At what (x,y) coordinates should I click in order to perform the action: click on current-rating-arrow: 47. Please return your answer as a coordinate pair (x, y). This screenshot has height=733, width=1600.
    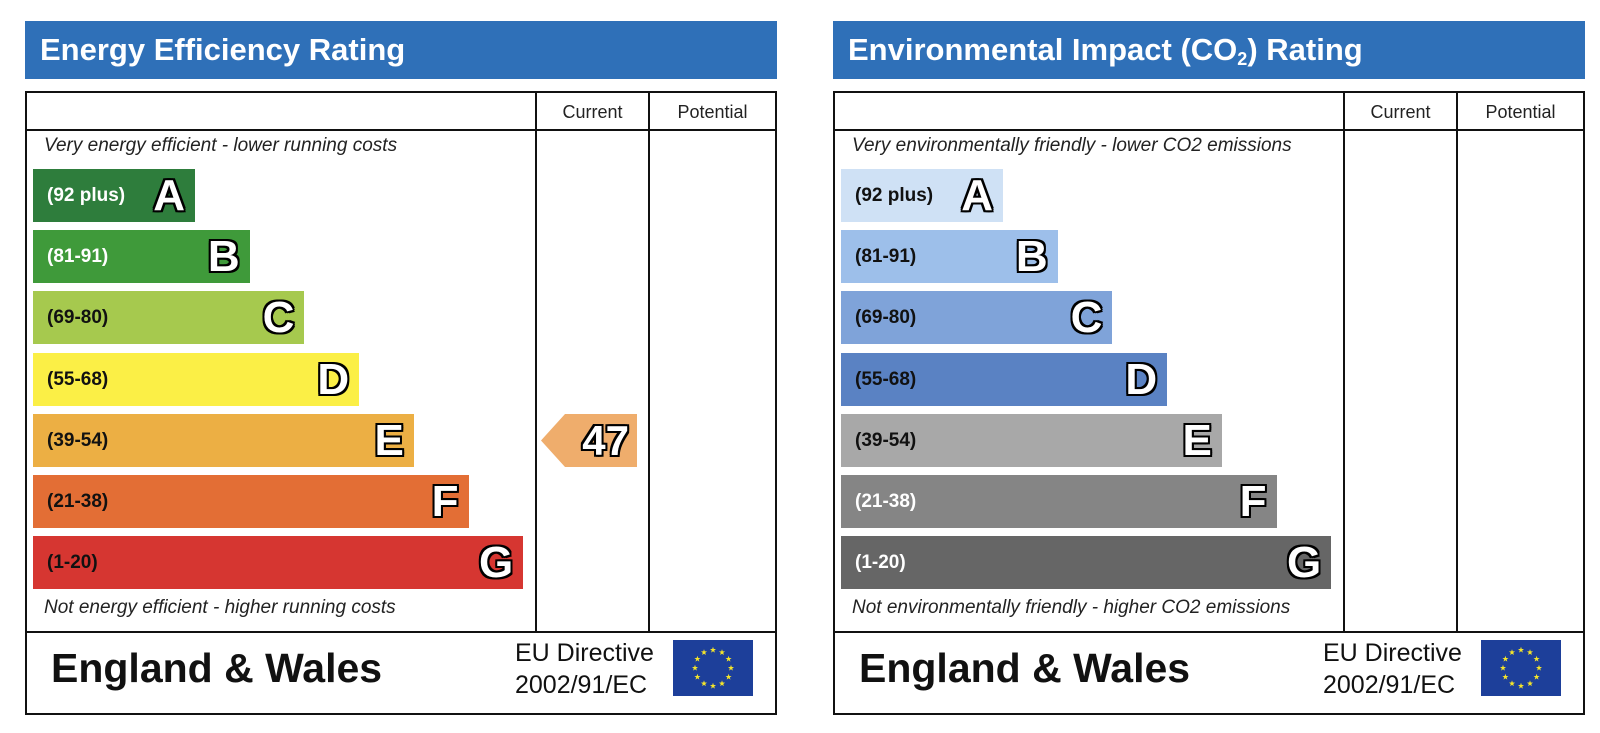
    Looking at the image, I should click on (589, 440).